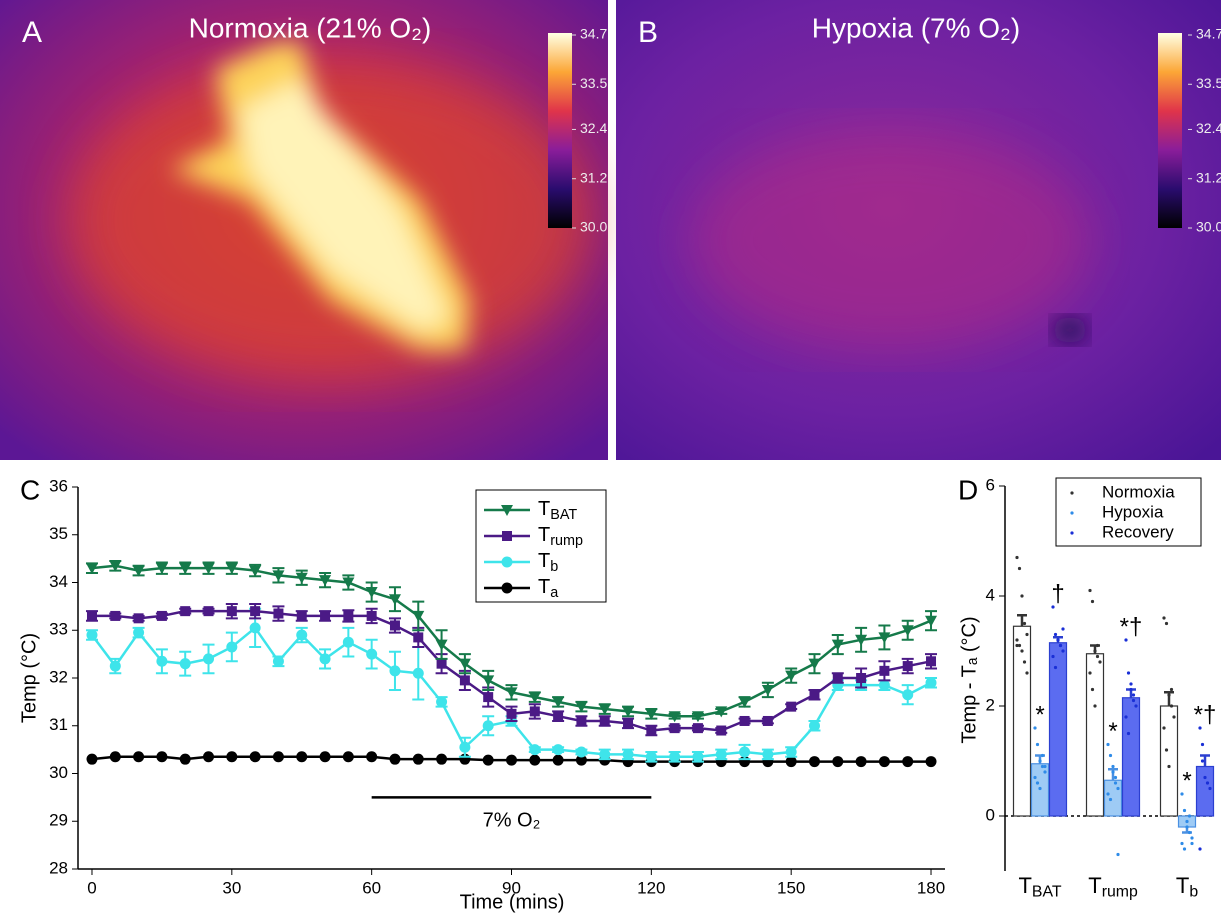 The width and height of the screenshot is (1221, 913). What do you see at coordinates (58, 724) in the screenshot?
I see `y-tick-label: 31` at bounding box center [58, 724].